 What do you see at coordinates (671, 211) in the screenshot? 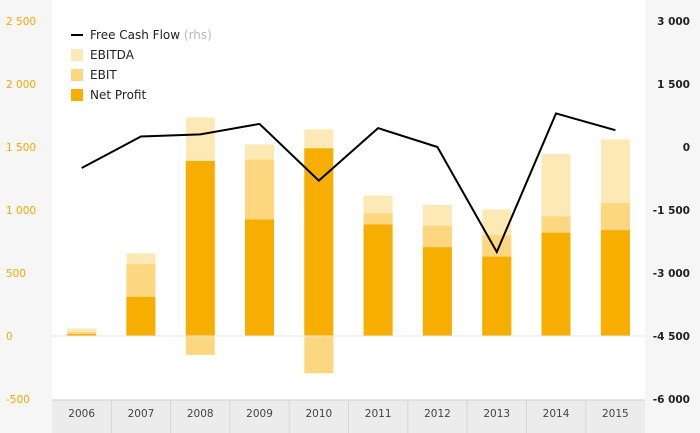
I see `y-right-tick-label: -1 500` at bounding box center [671, 211].